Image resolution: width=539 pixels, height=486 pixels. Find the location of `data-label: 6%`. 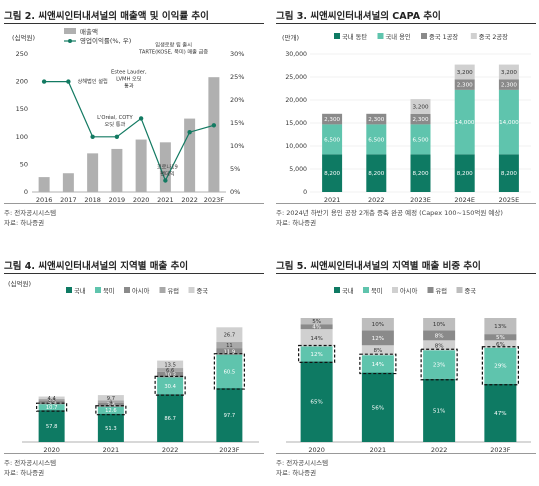

data-label: 6% is located at coordinates (500, 345).